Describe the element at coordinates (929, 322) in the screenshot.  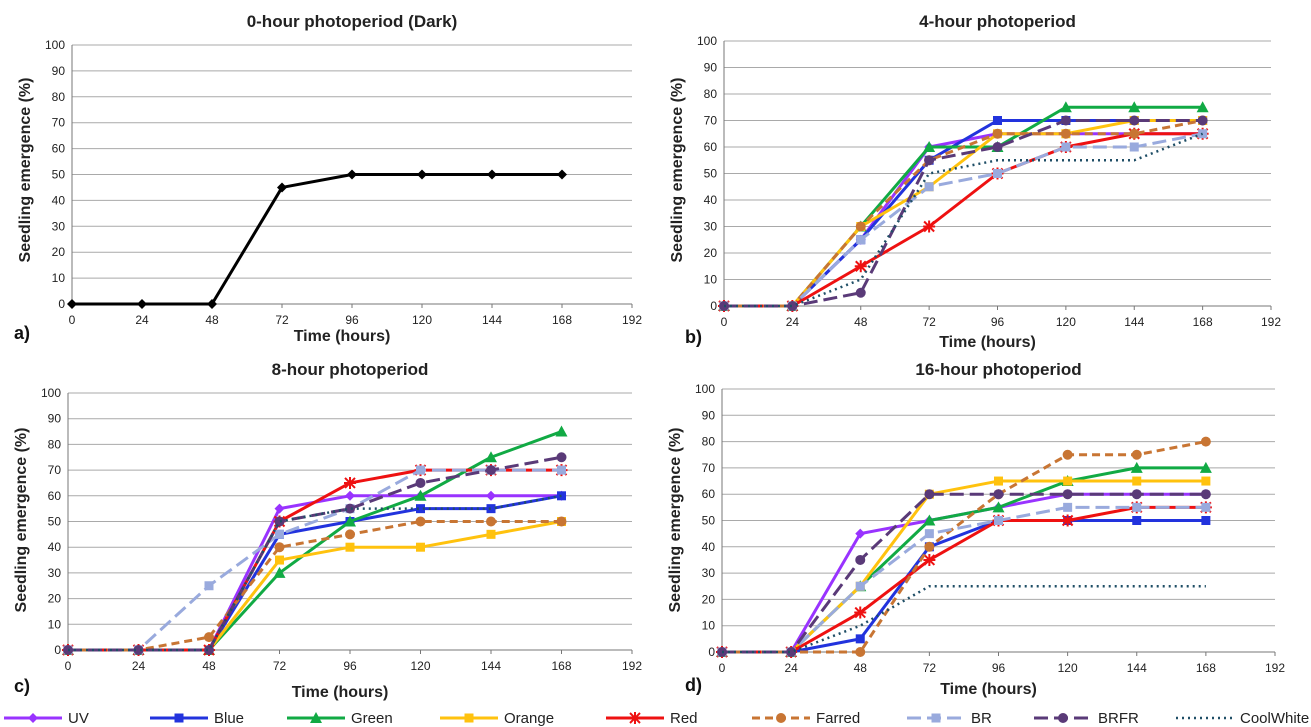
I see `x-tick-label: 72` at that location.